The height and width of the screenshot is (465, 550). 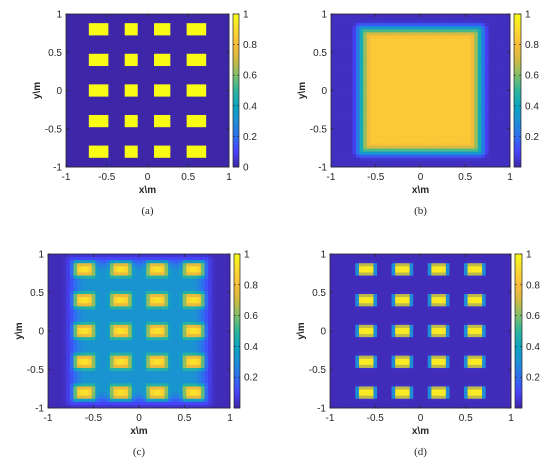 What do you see at coordinates (244, 92) in the screenshot?
I see `colorbar: 1 0.8 0.6 0.4 0.2 0` at bounding box center [244, 92].